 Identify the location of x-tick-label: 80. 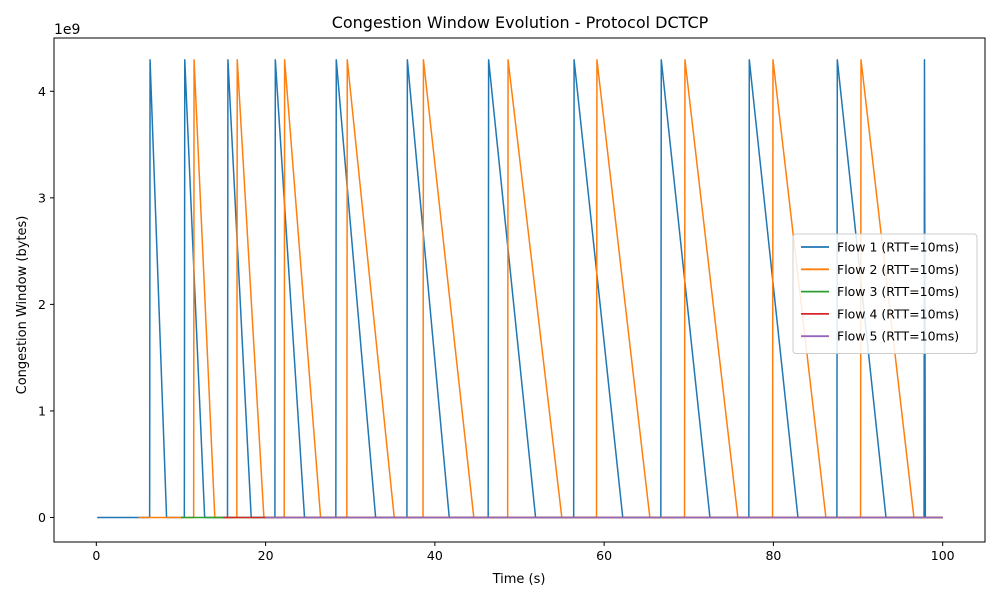
(773, 555).